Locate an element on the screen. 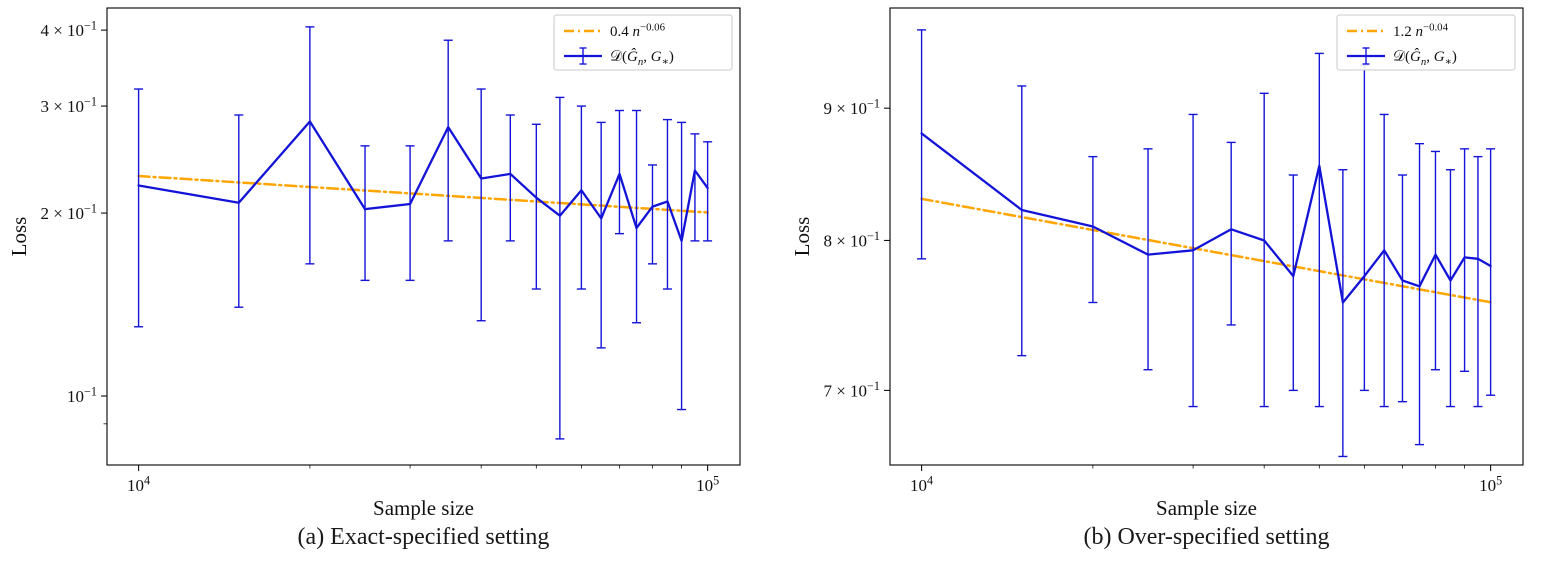 Image resolution: width=1566 pixels, height=576 pixels. y-tick-label: 3 × 10⁻¹ is located at coordinates (68, 105).